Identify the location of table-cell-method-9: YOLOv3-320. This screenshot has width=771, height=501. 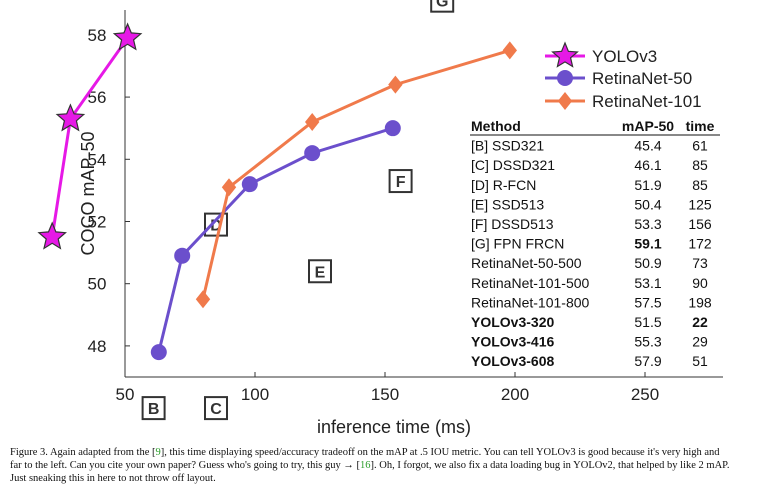
(512, 322).